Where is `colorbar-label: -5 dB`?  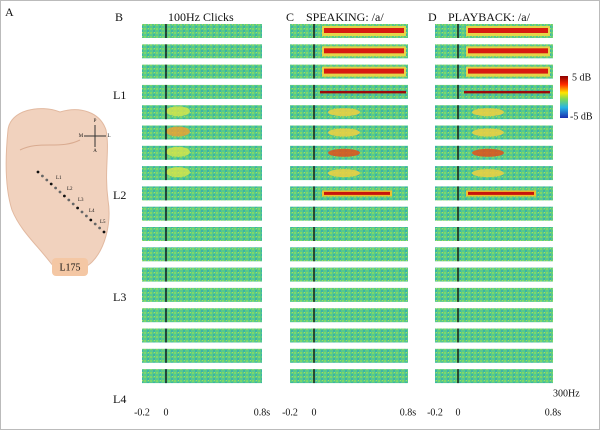 colorbar-label: -5 dB is located at coordinates (581, 116).